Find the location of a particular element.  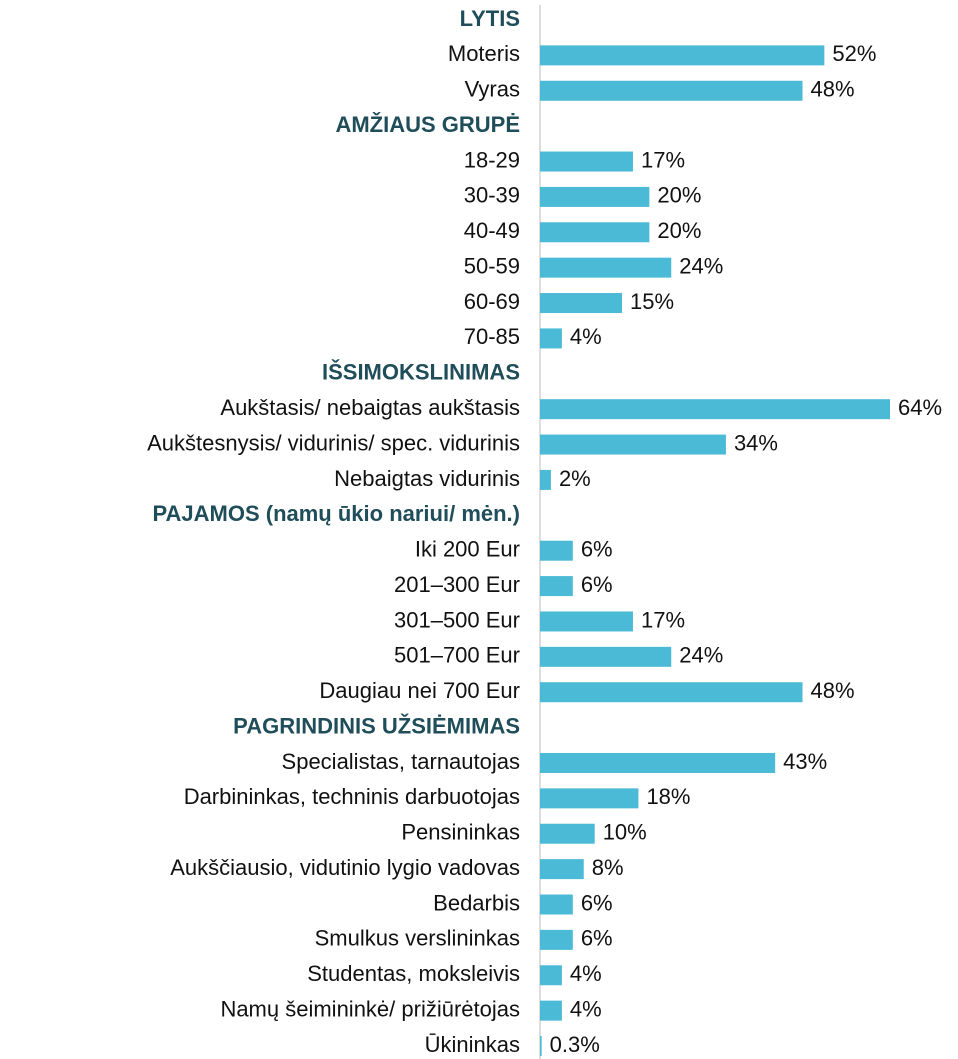

category-label: 18-29 is located at coordinates (492, 159).